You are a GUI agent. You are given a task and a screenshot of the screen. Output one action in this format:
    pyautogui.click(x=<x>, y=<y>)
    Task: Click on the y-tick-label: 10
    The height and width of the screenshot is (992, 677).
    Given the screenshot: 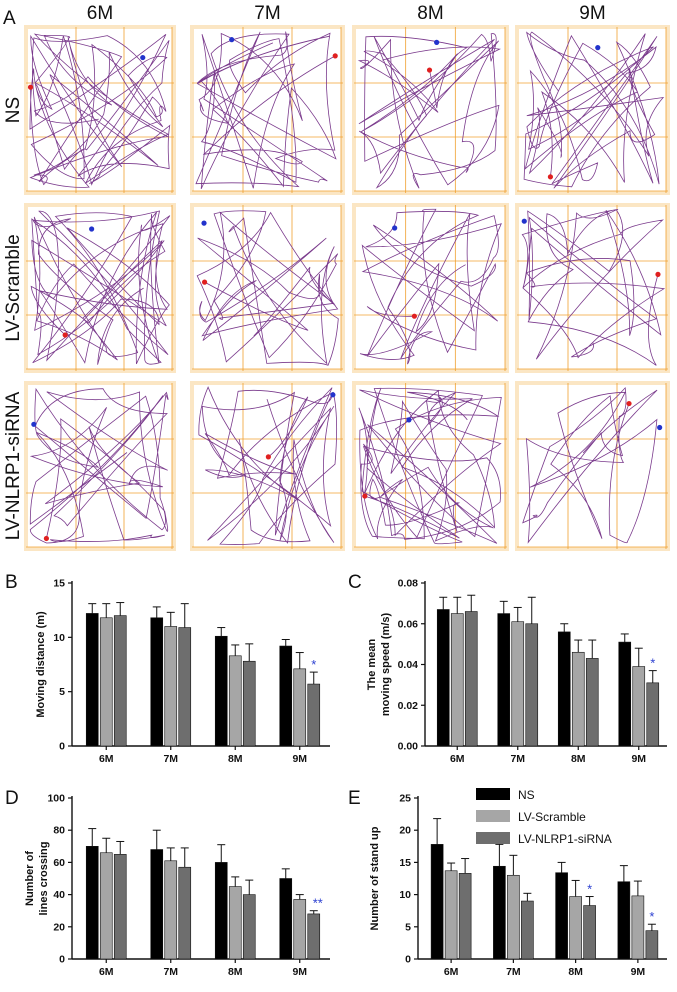 What is the action you would take?
    pyautogui.click(x=59, y=638)
    